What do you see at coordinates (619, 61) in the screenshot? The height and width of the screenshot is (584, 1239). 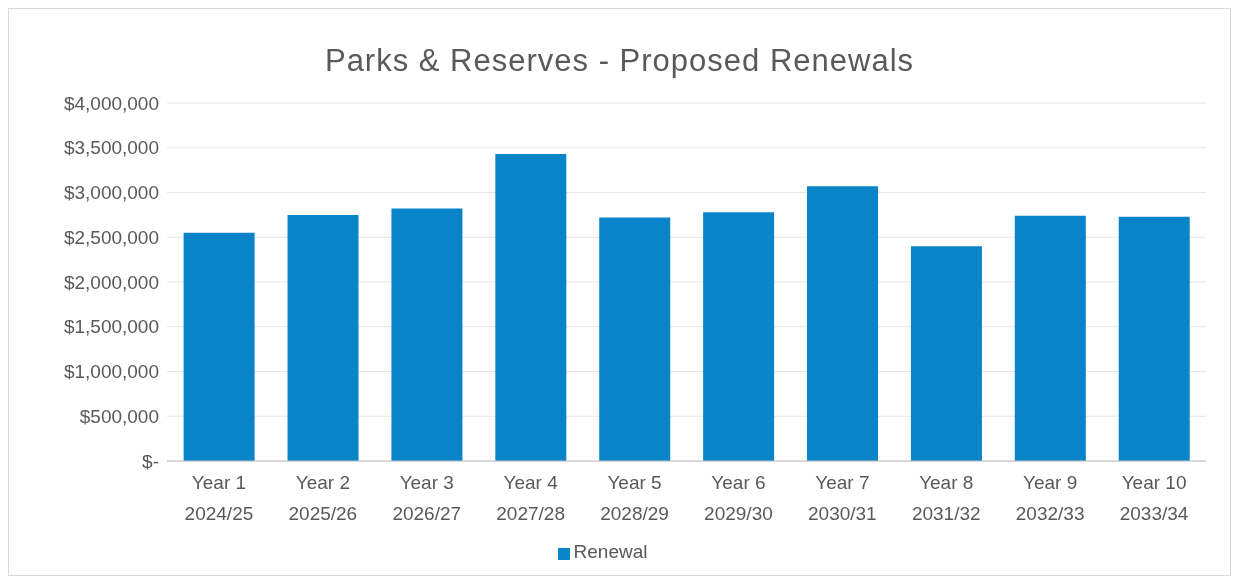 I see `chart-title: Parks & Reserves - Proposed Renewals` at bounding box center [619, 61].